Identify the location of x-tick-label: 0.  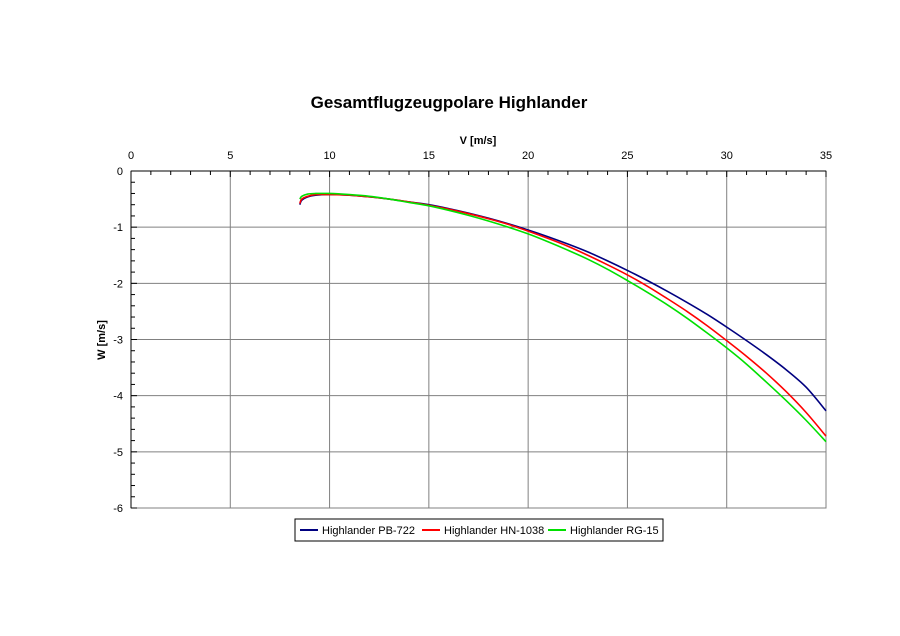
(131, 156).